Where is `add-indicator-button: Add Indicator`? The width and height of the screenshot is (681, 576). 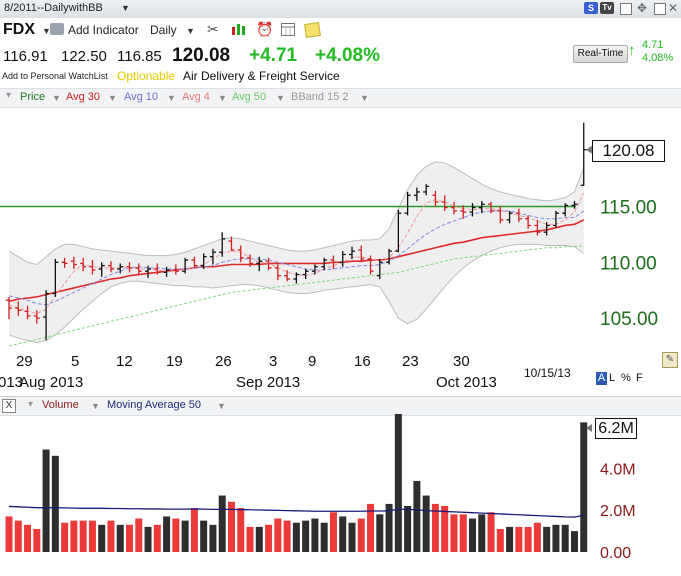
add-indicator-button: Add Indicator is located at coordinates (103, 30).